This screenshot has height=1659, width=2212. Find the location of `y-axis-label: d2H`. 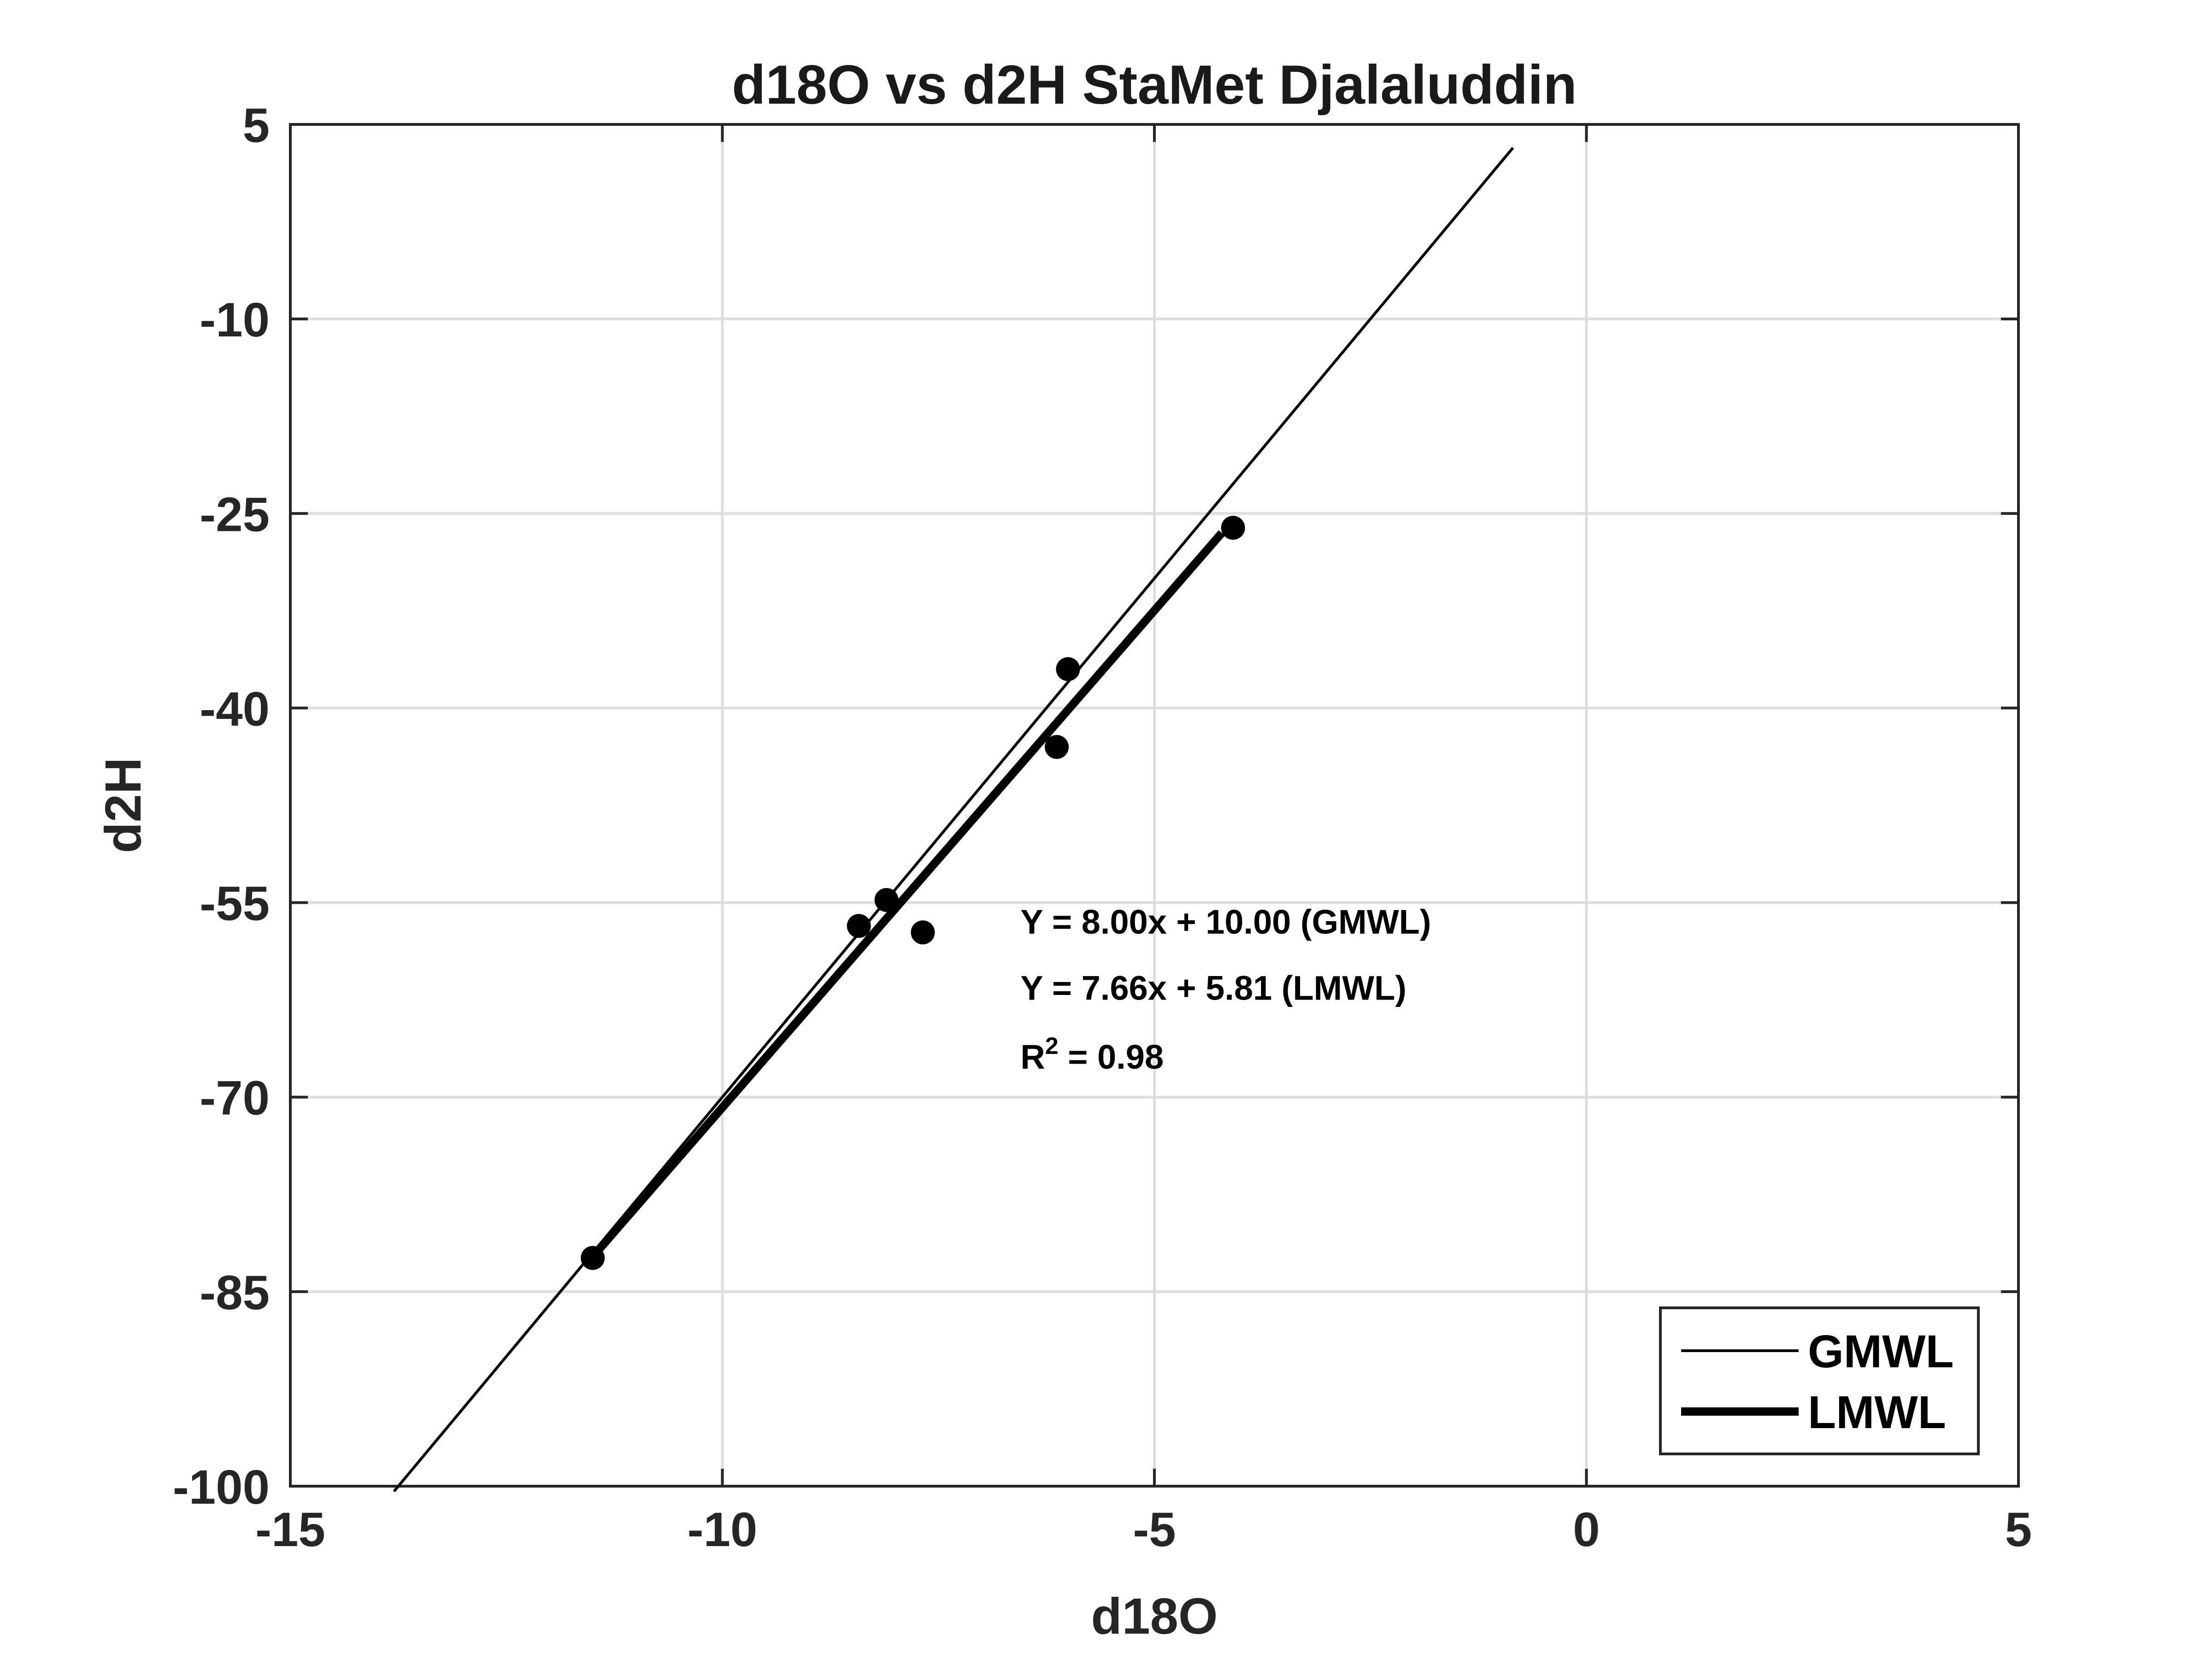

y-axis-label: d2H is located at coordinates (123, 805).